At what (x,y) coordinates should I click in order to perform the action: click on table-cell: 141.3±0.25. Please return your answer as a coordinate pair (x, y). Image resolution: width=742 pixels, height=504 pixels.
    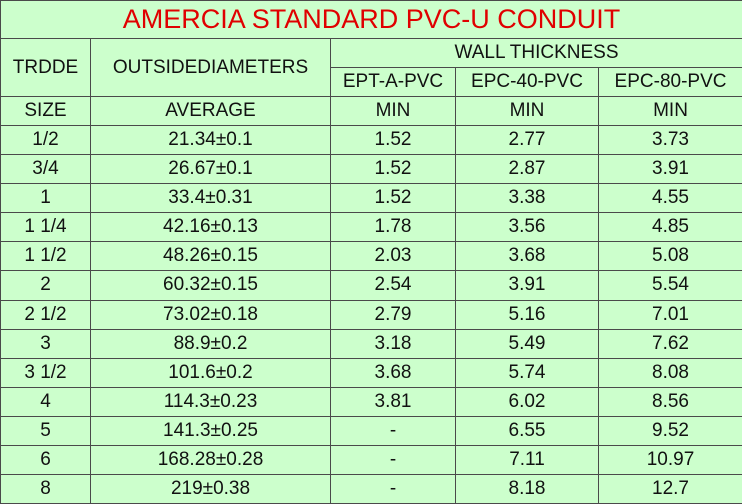
    Looking at the image, I should click on (210, 430).